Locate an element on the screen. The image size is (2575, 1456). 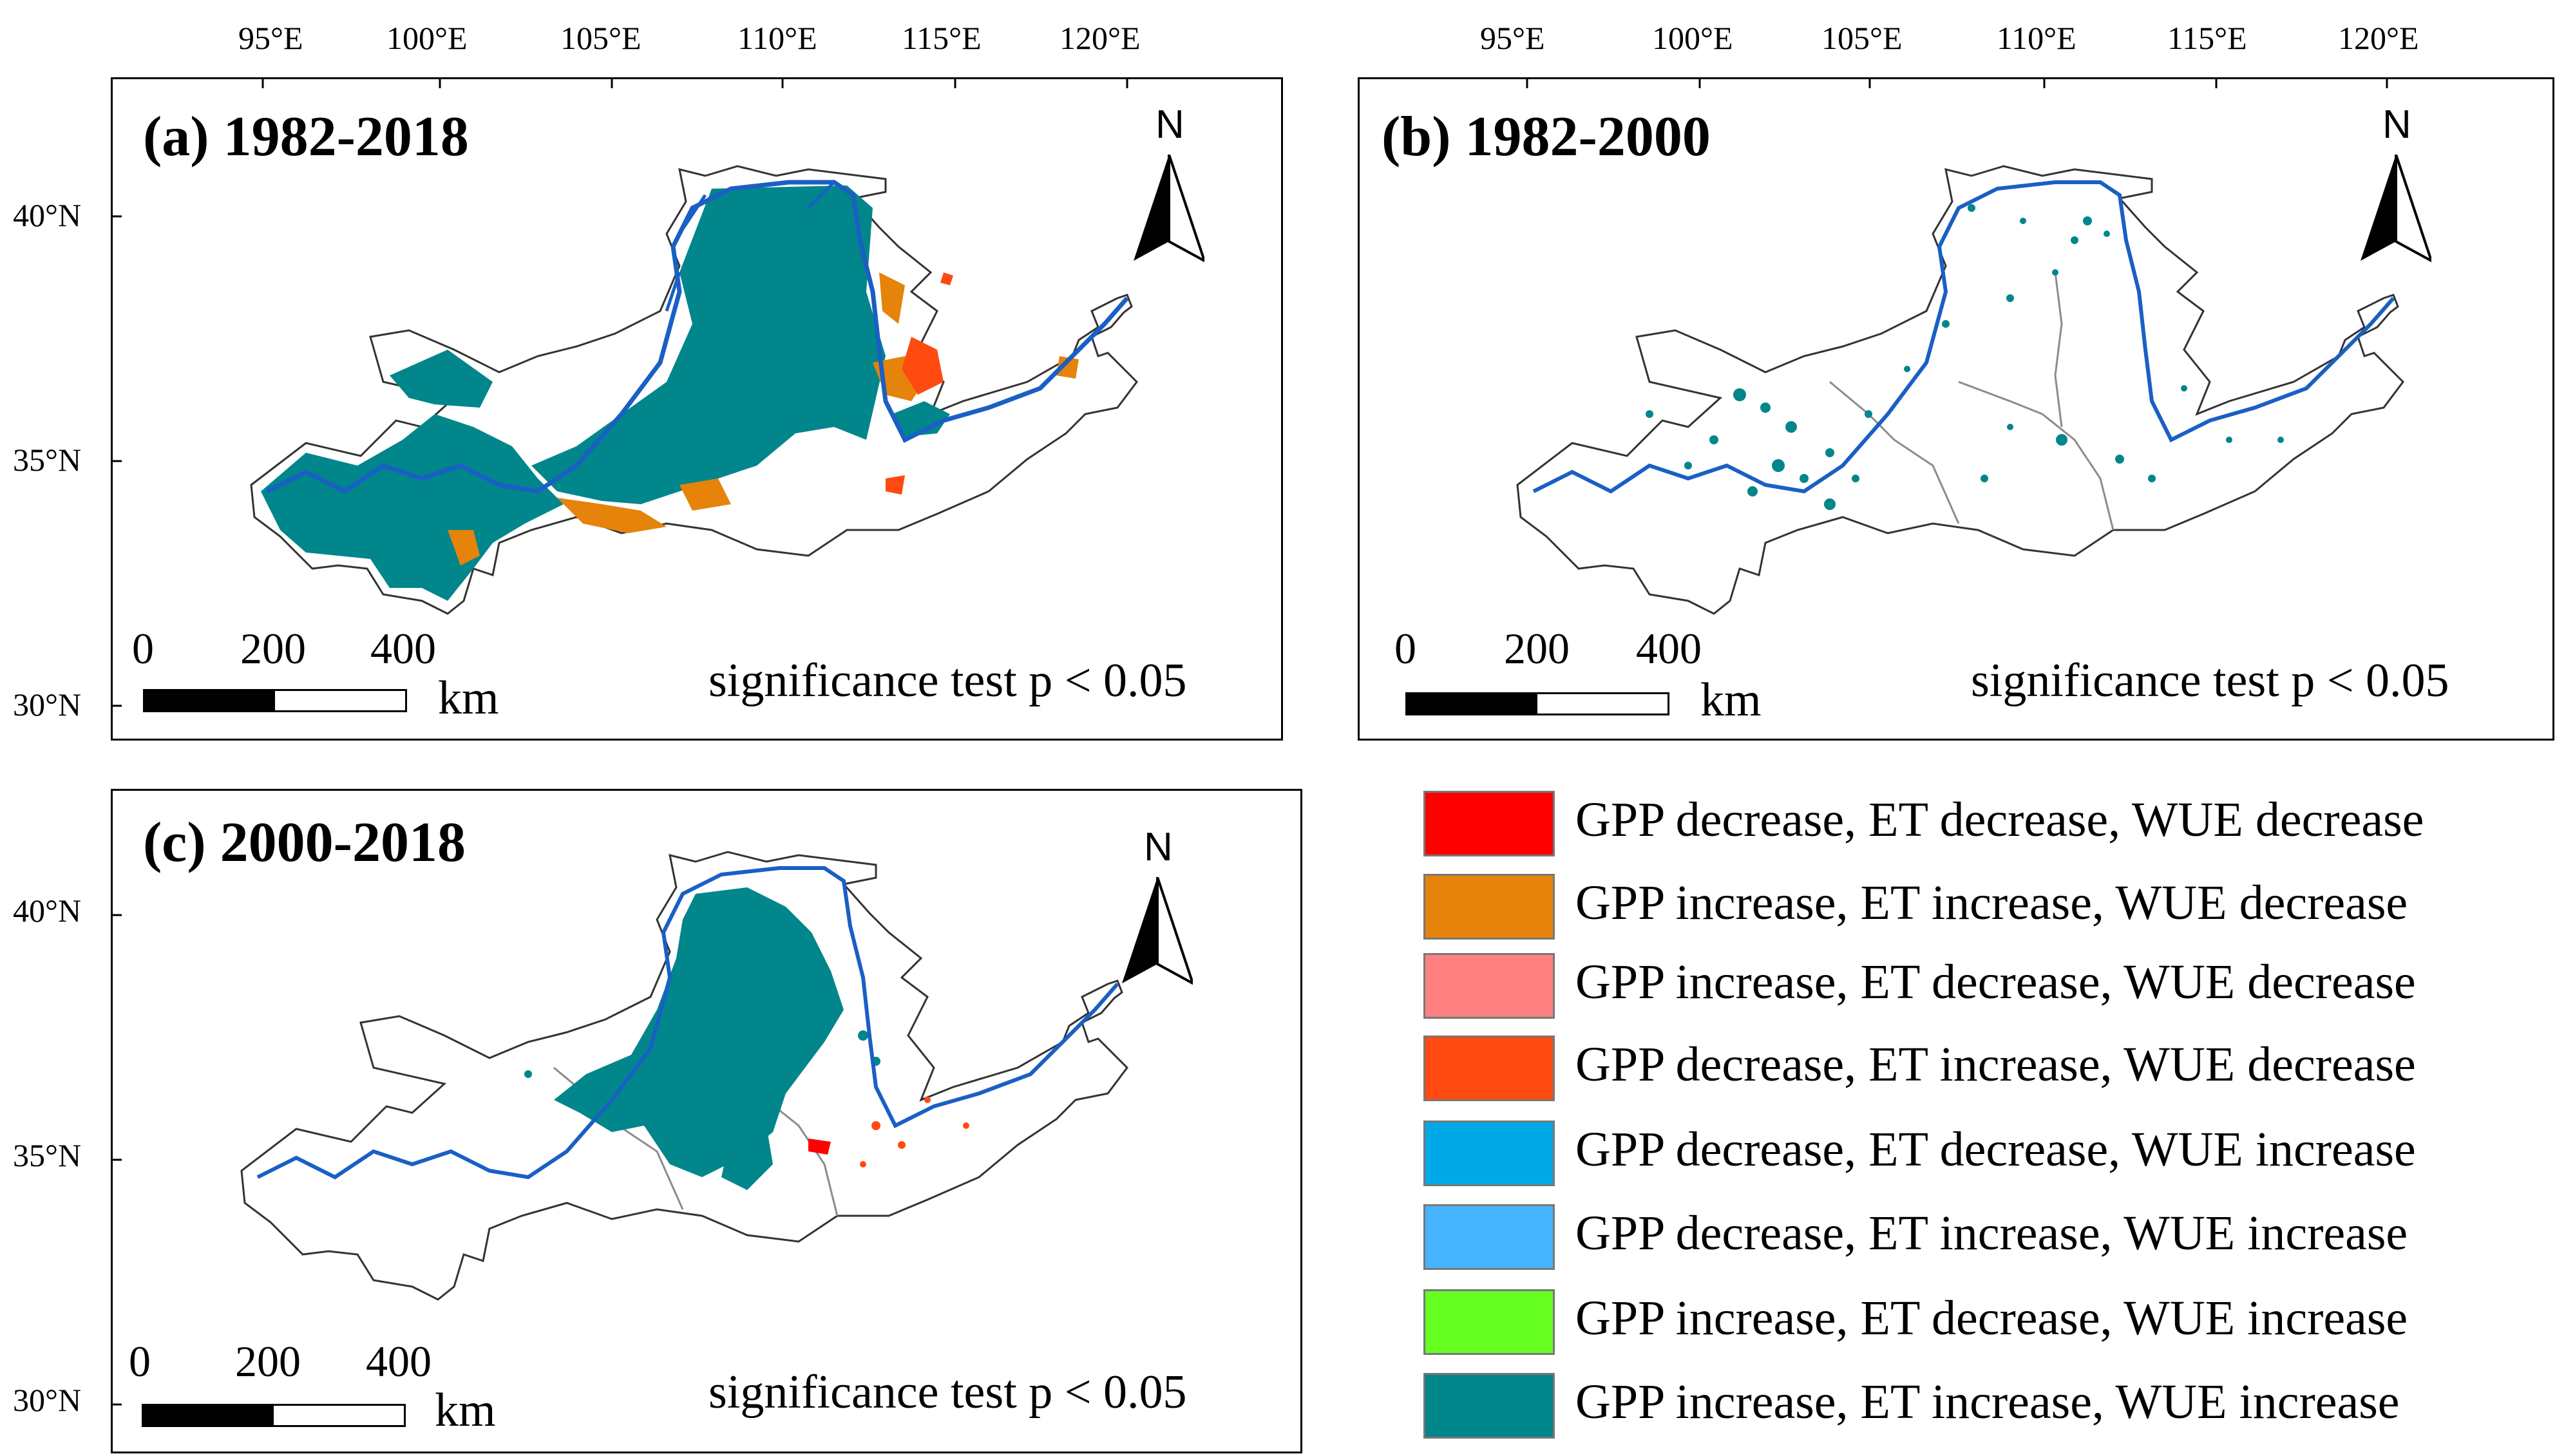
yellow-river-b is located at coordinates (1963, 337).